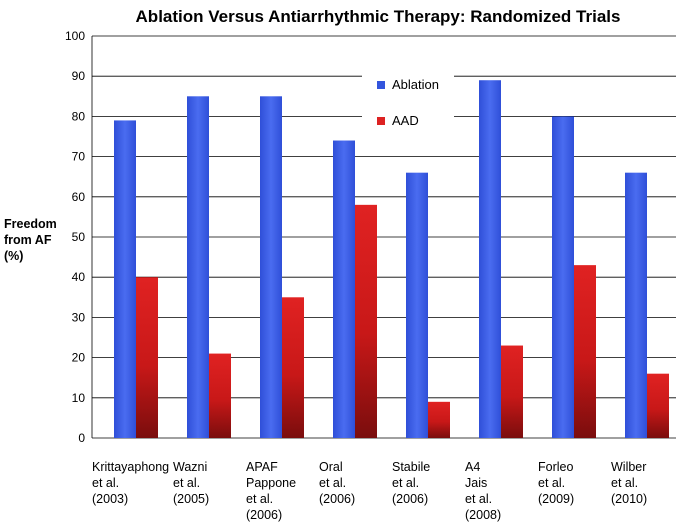  I want to click on x-category-label: Wazni, so click(190, 467).